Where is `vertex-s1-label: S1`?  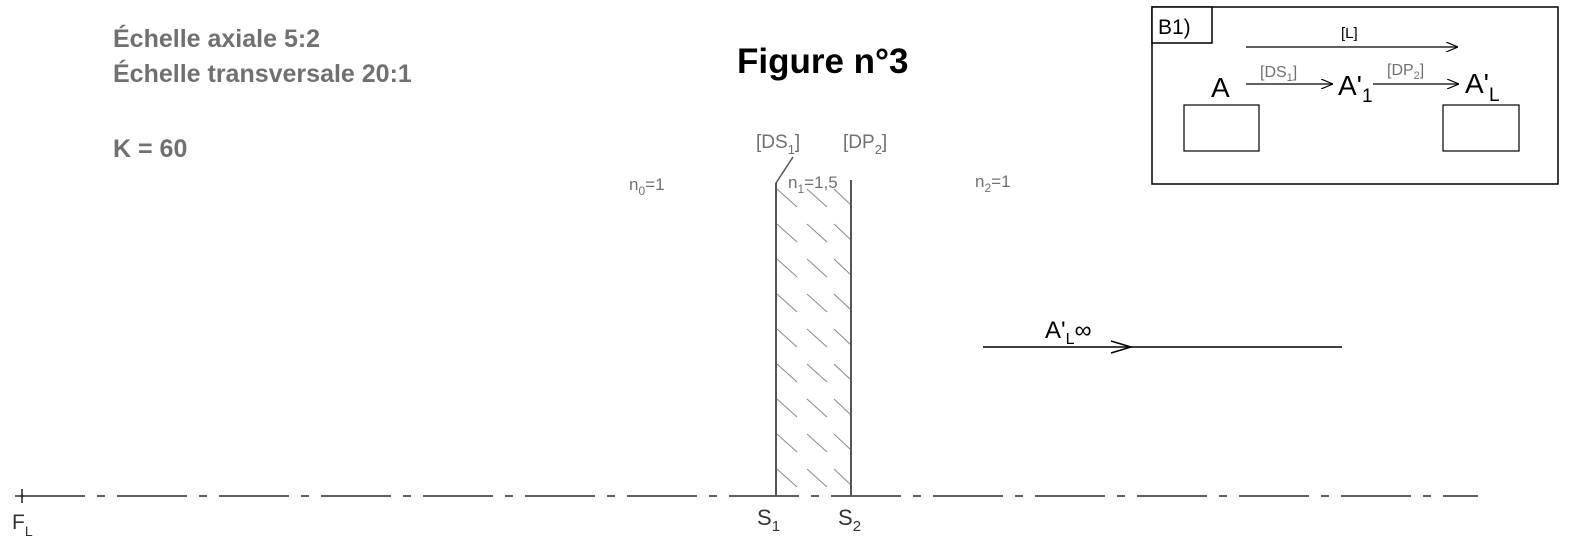 vertex-s1-label: S1 is located at coordinates (768, 520).